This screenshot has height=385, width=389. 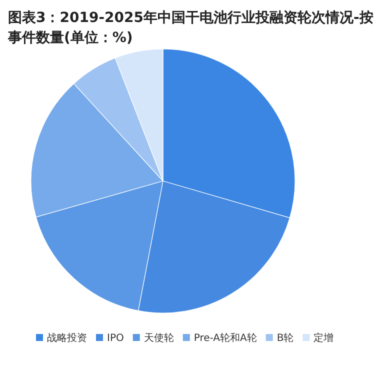 I want to click on legend-label: 战略投资, so click(x=67, y=338).